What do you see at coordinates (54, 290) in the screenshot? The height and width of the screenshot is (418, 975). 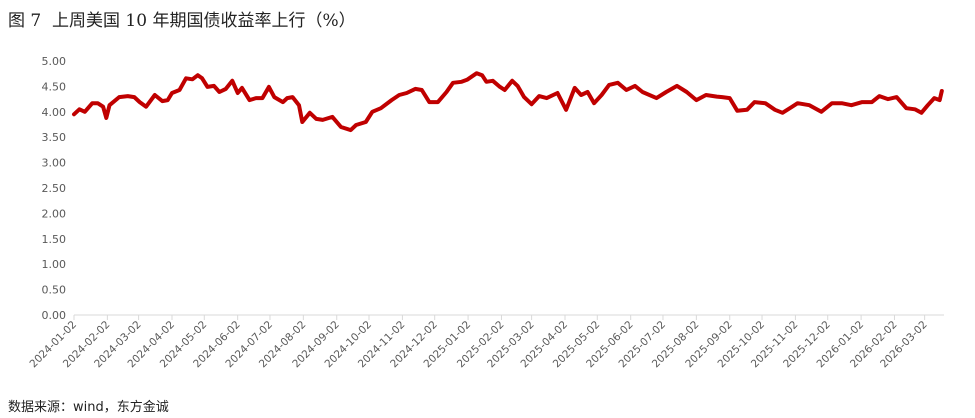 I see `y-tick-label: 0.50` at bounding box center [54, 290].